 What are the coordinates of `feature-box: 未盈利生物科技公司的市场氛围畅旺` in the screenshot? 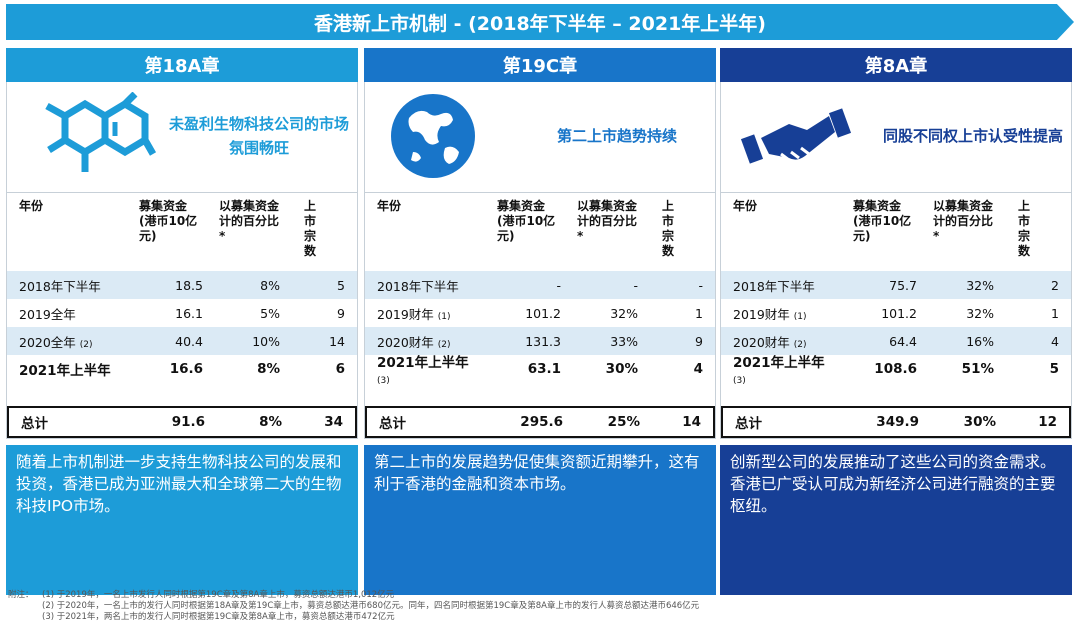 It's located at (182, 137).